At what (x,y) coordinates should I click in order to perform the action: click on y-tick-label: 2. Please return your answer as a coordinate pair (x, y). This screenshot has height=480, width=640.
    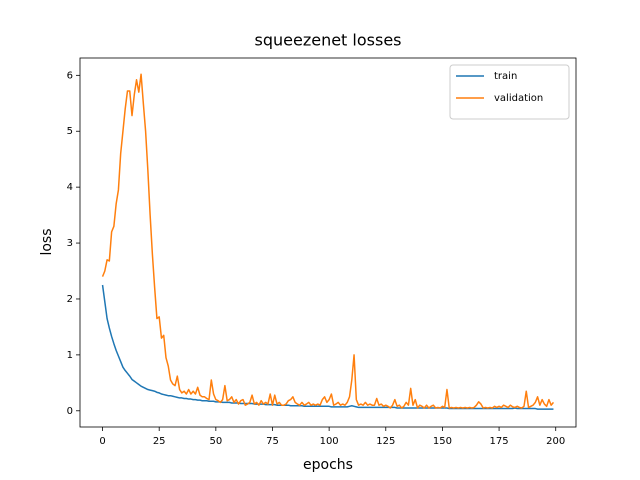
    Looking at the image, I should click on (70, 299).